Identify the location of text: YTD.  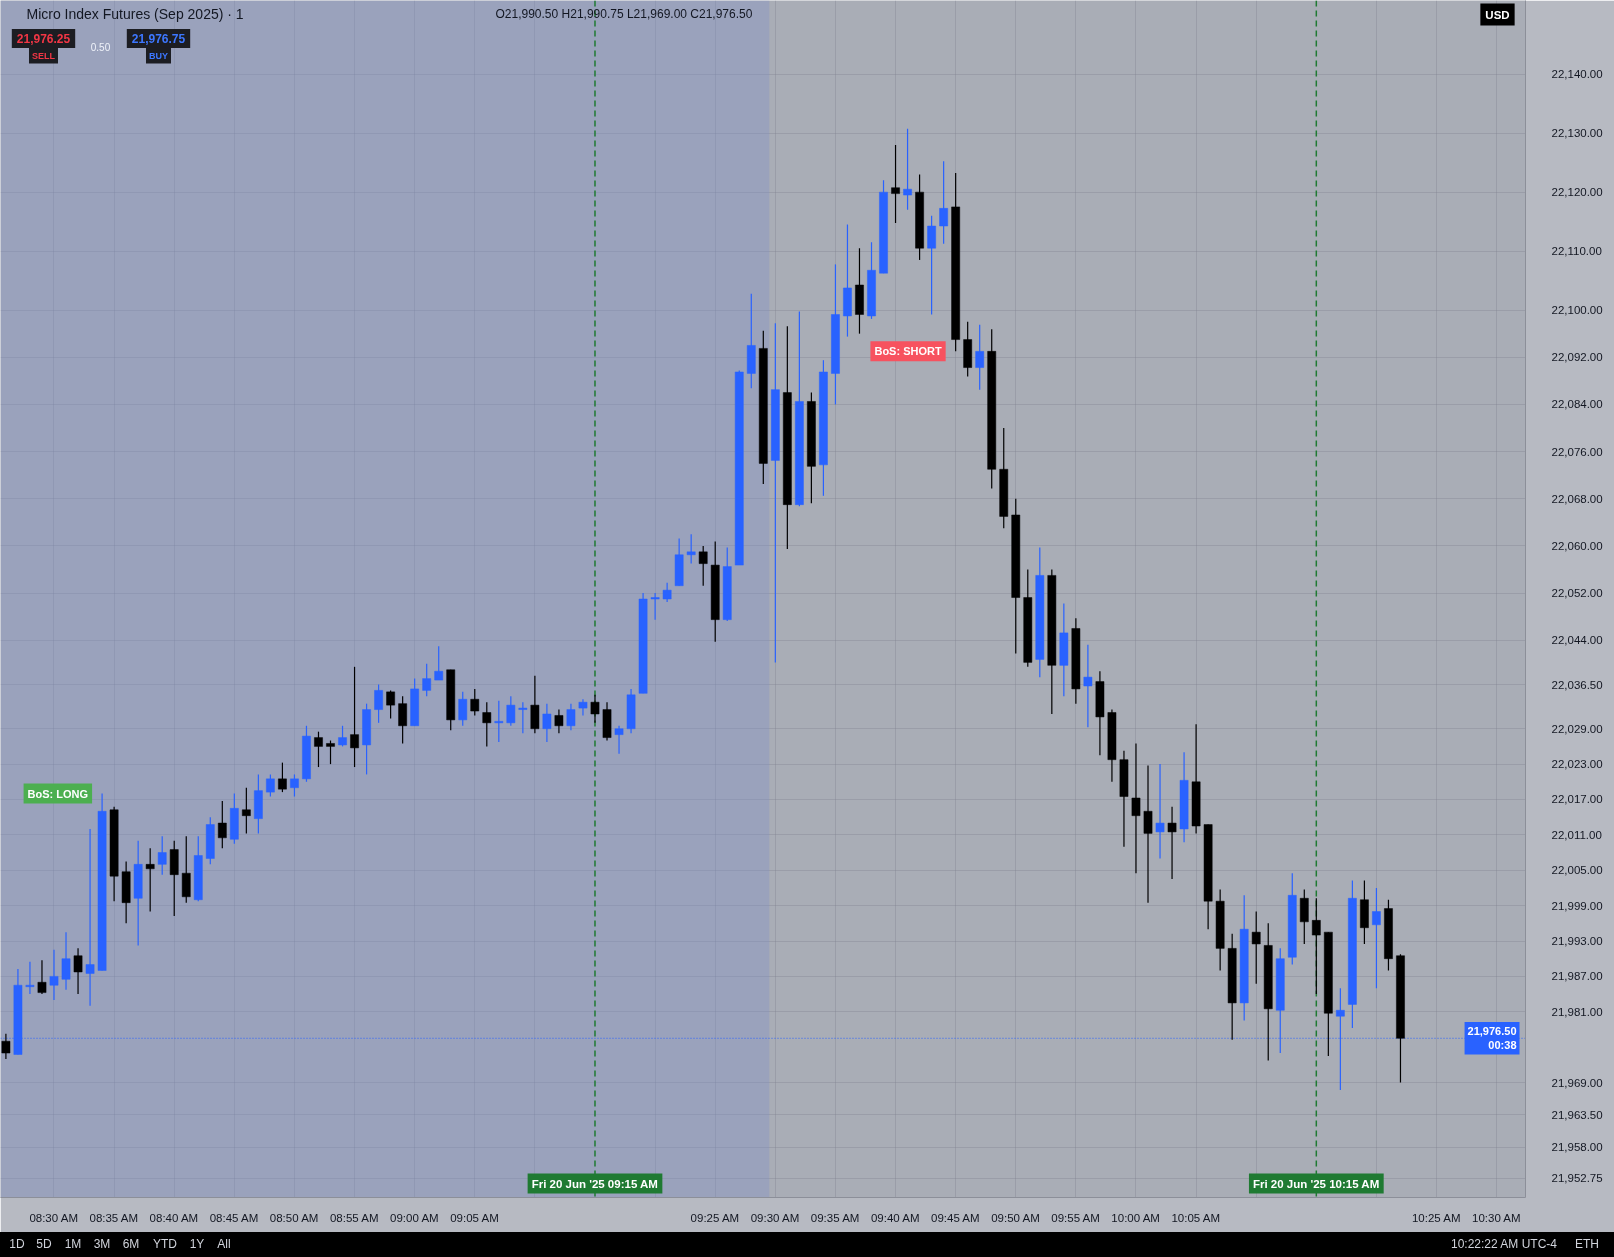
(165, 1244).